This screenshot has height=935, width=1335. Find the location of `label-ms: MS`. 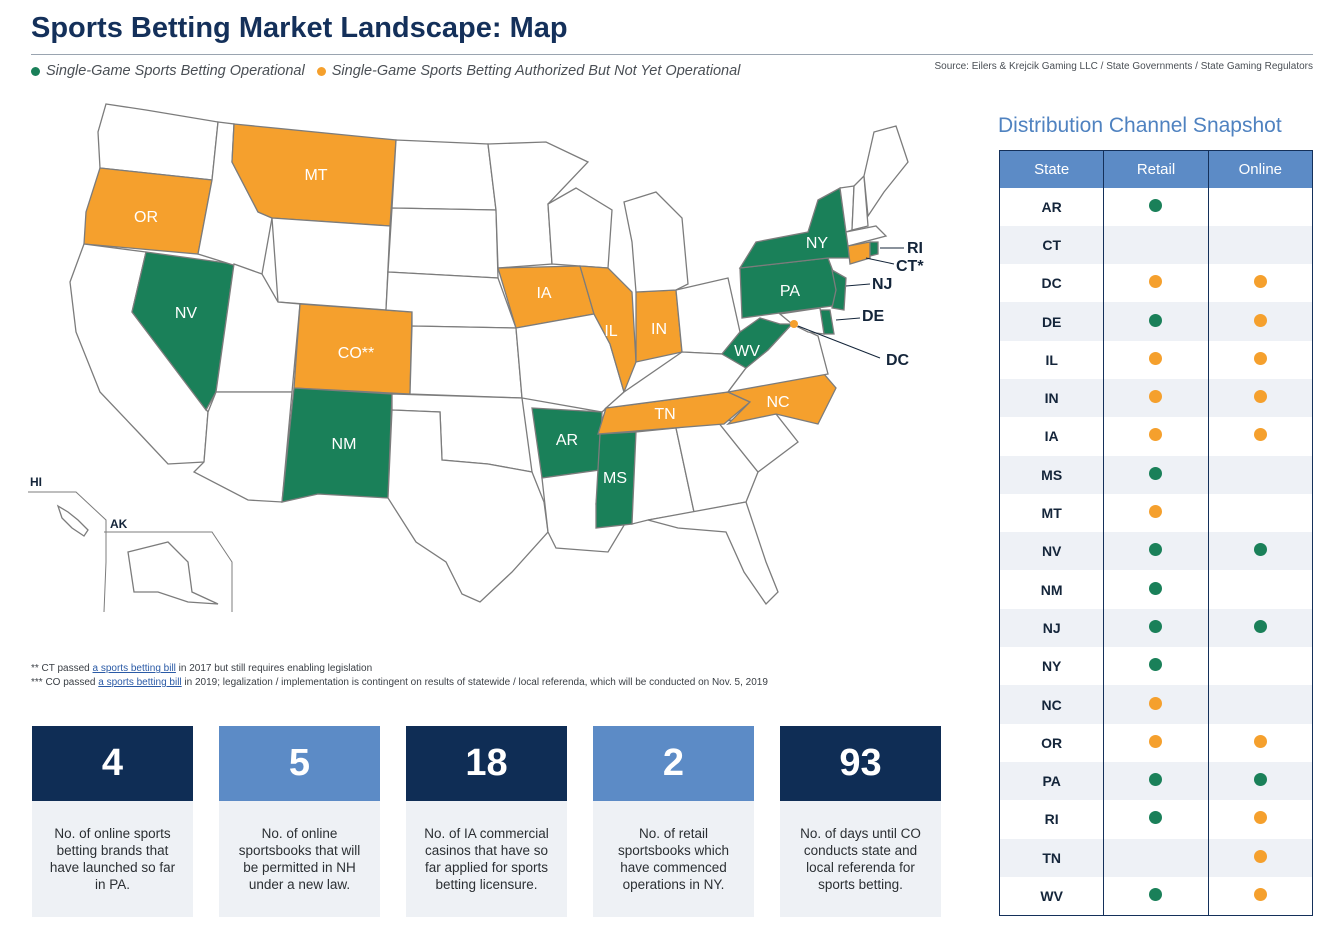

label-ms: MS is located at coordinates (615, 478).